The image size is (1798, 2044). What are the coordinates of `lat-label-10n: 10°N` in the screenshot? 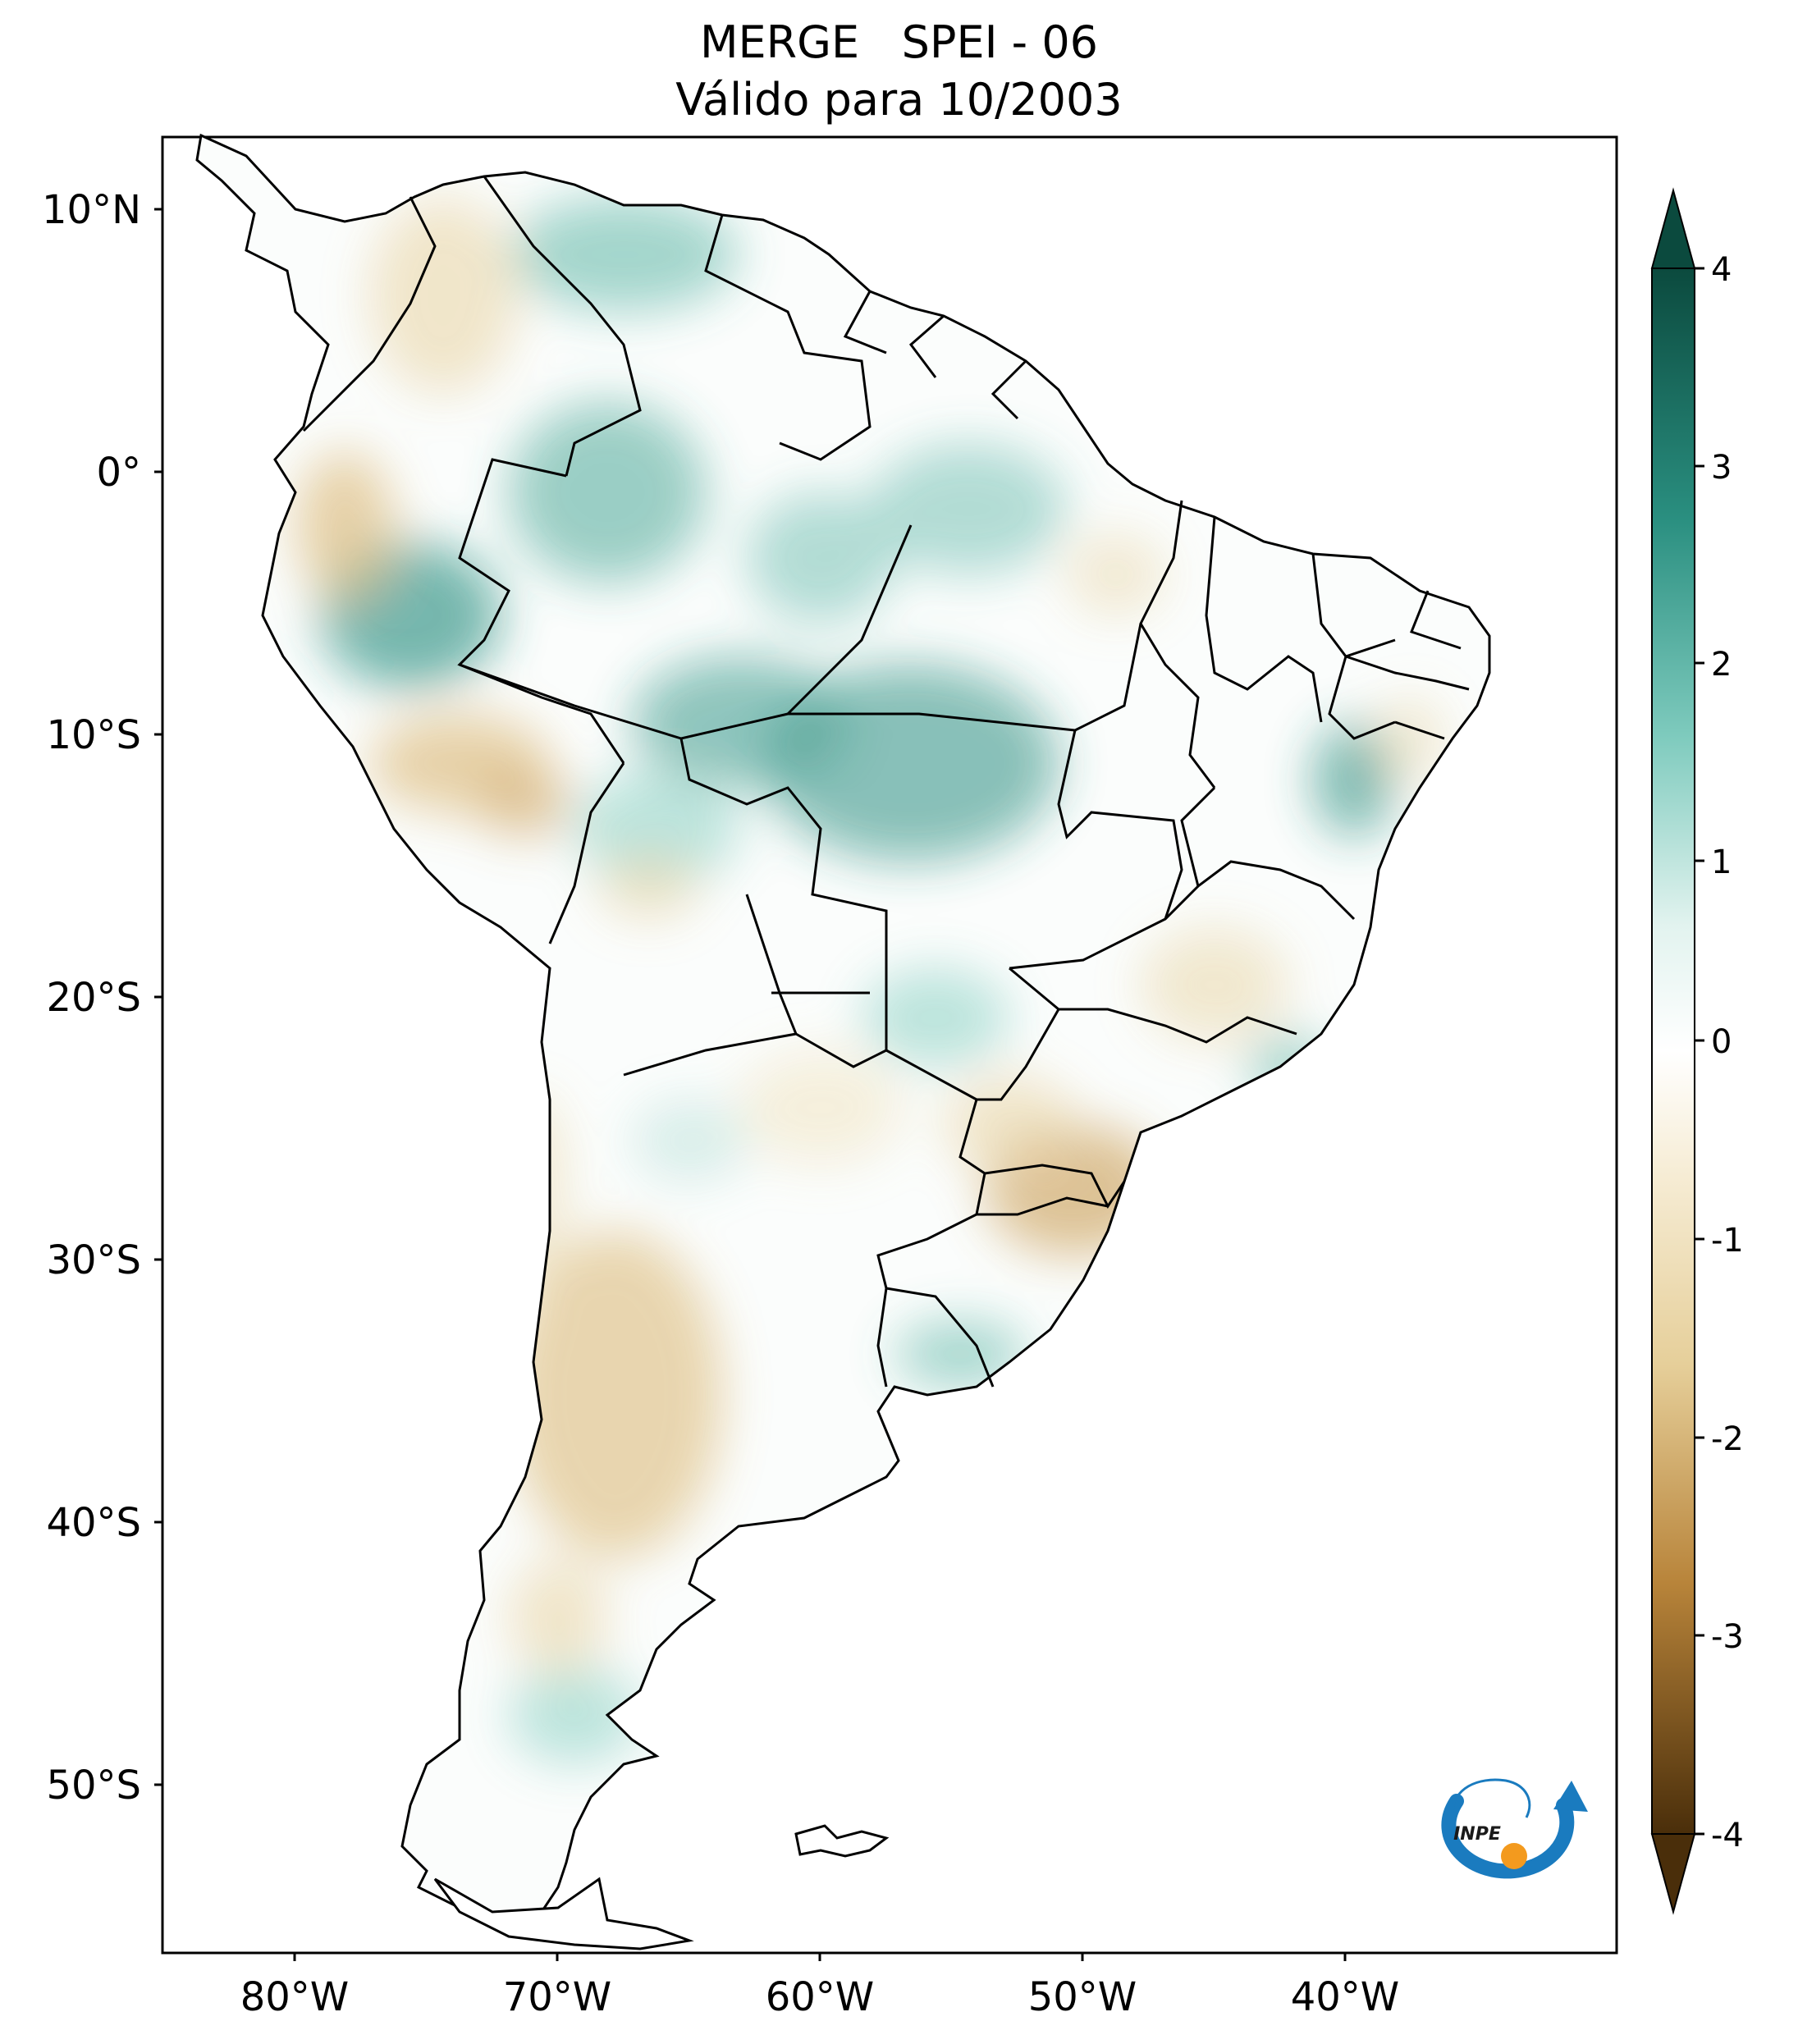 It's located at (91, 210).